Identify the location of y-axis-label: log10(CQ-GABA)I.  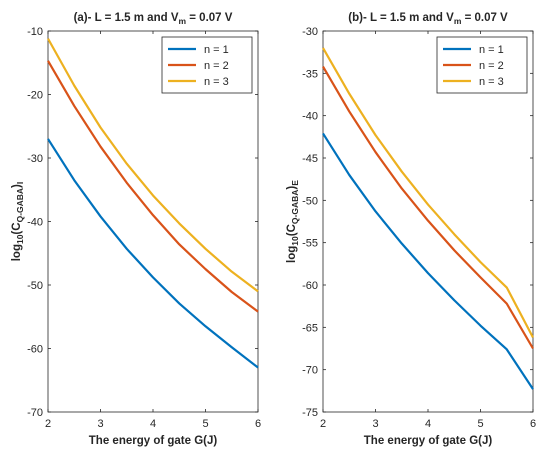
(18, 222).